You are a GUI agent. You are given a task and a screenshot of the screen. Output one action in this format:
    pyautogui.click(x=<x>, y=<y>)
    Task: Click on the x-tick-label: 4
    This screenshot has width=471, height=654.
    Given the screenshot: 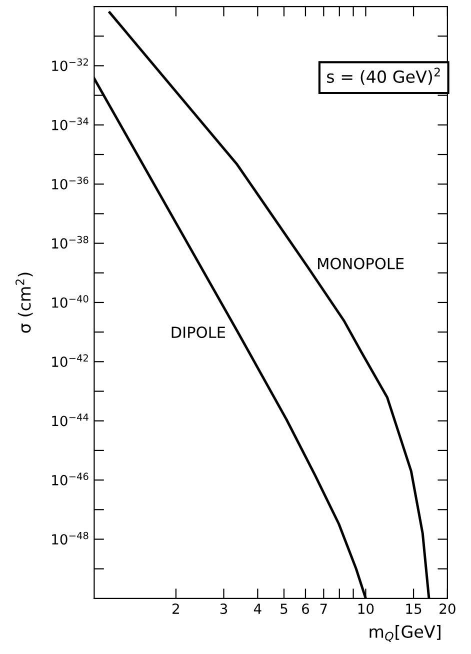 What is the action you would take?
    pyautogui.click(x=258, y=609)
    